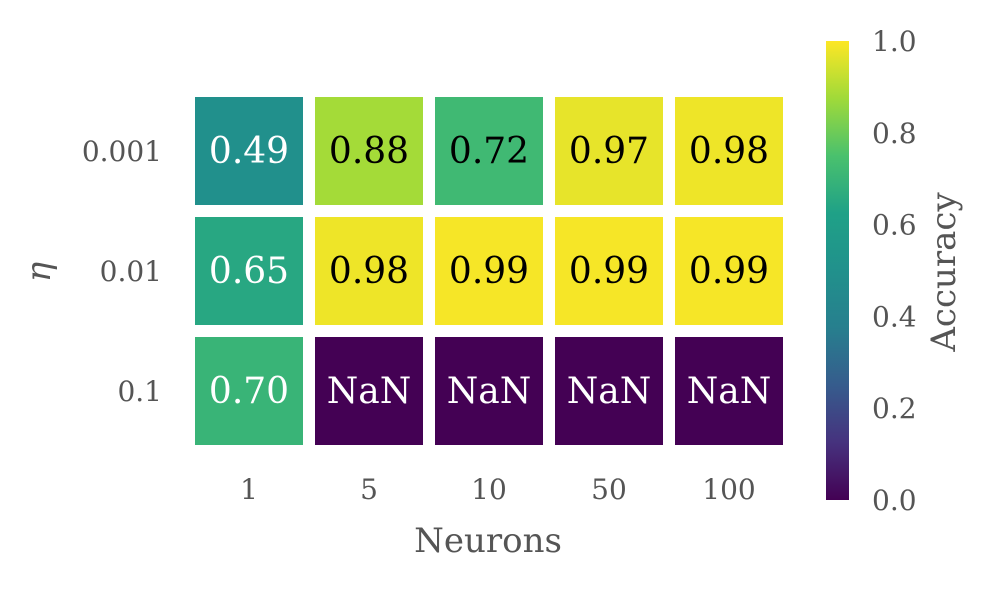 The height and width of the screenshot is (589, 1003). Describe the element at coordinates (489, 489) in the screenshot. I see `x-tick-label: 10` at that location.